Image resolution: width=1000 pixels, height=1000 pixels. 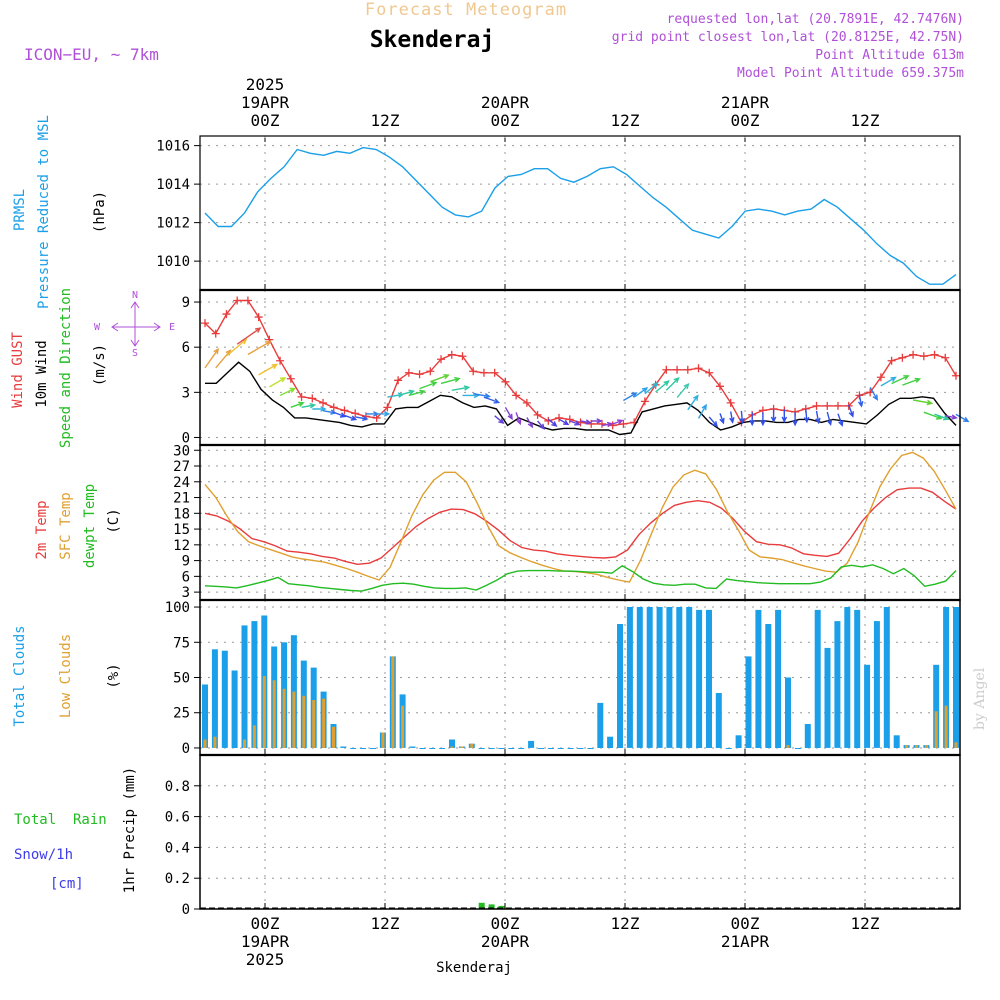 I want to click on snow-label: Snow/1h, so click(x=43, y=855).